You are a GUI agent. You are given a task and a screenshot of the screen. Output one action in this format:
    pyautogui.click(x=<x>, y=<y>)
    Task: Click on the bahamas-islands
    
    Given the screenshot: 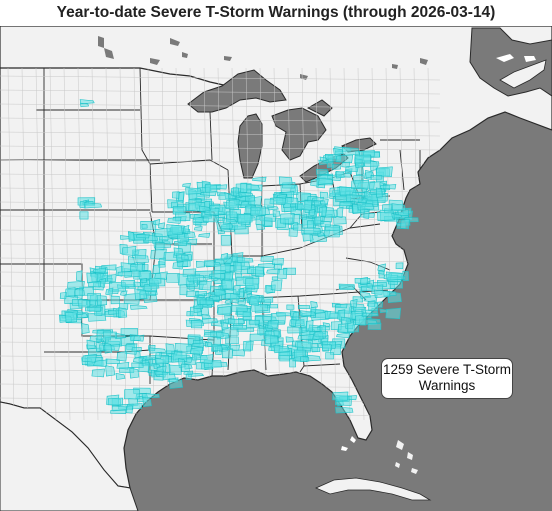 What is the action you would take?
    pyautogui.click(x=406, y=457)
    